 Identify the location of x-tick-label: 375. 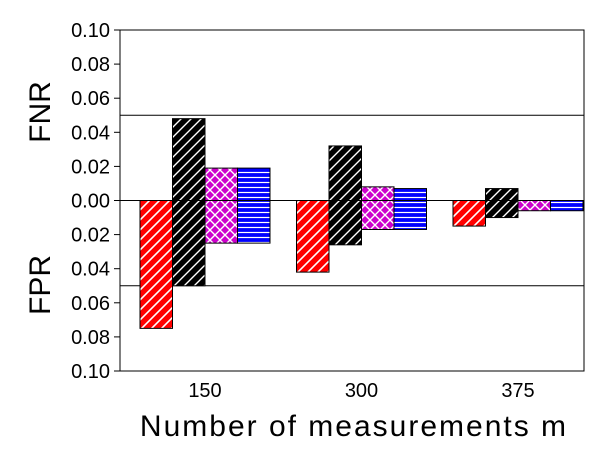
(517, 391).